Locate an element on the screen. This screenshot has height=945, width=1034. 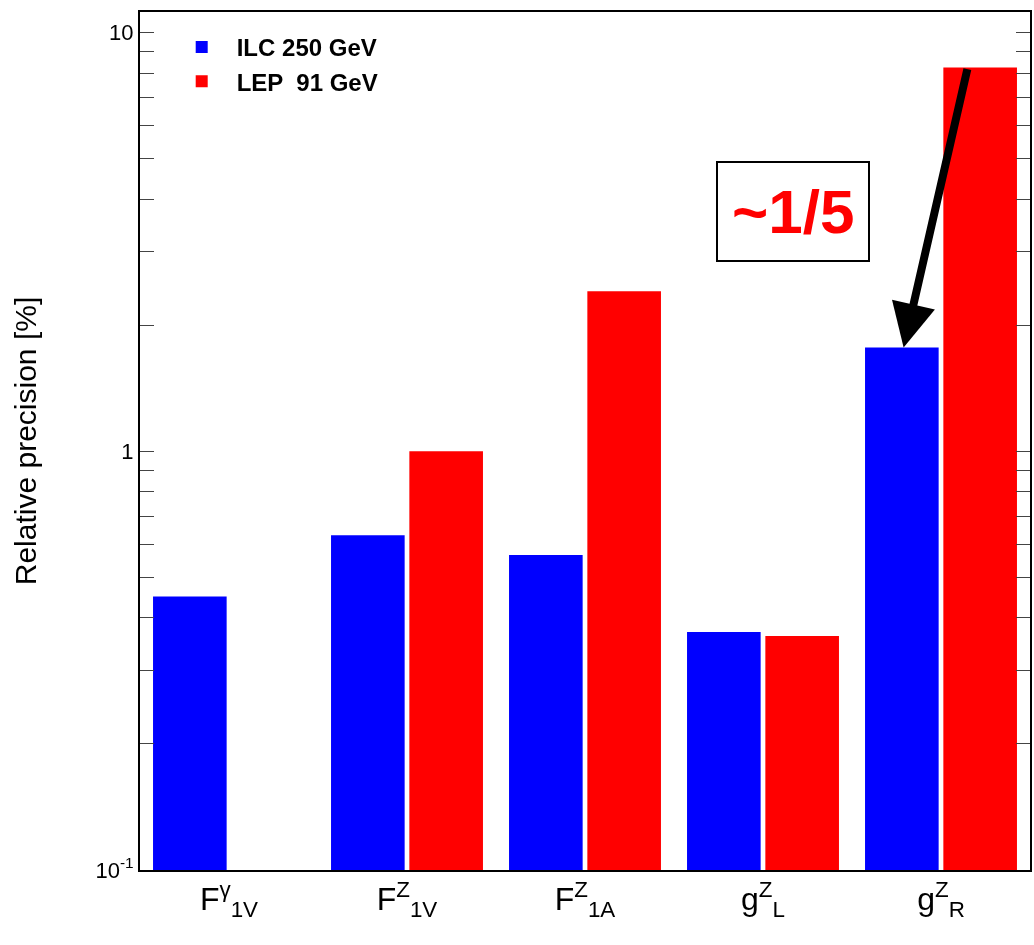
y-tick-label: 10 is located at coordinates (121, 33).